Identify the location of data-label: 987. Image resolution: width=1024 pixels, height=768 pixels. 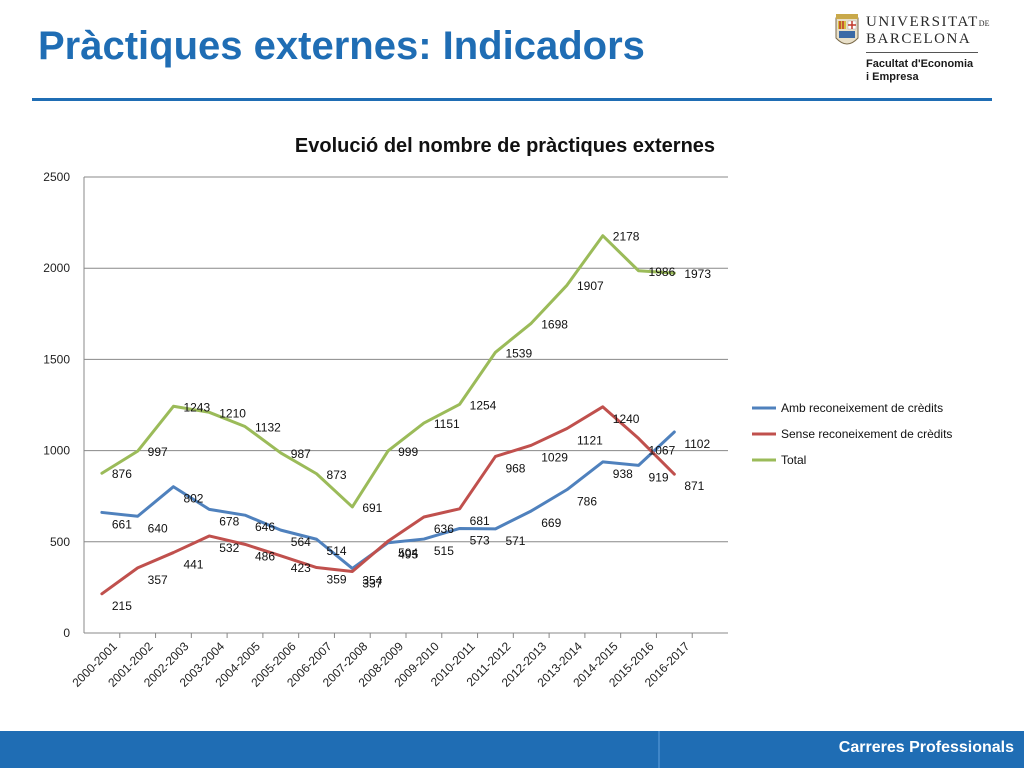
(301, 454).